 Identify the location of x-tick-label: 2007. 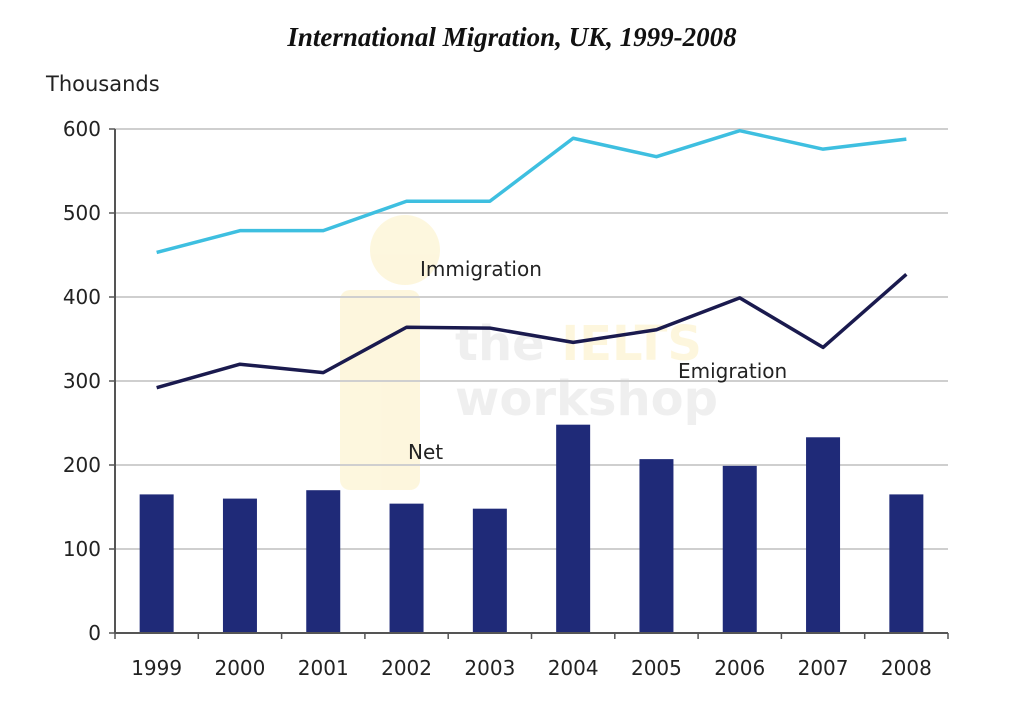
(823, 668).